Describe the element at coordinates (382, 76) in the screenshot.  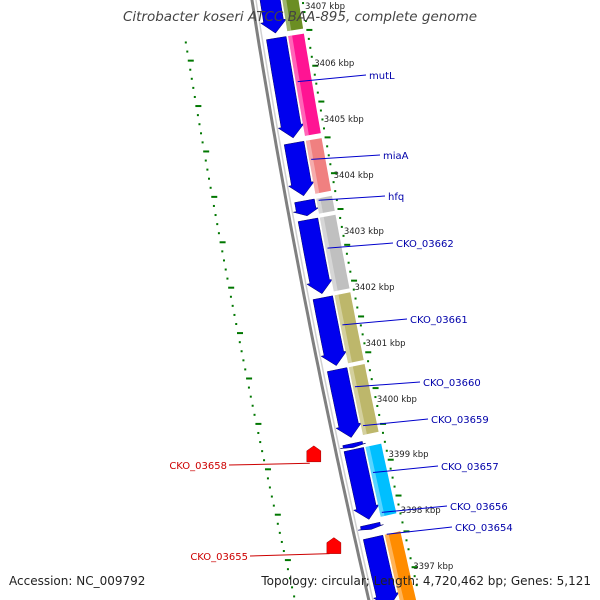
I see `forward-gene-label: mutL` at that location.